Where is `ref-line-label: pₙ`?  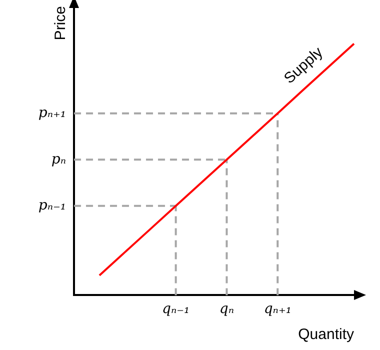
ref-line-label: pₙ is located at coordinates (58, 159).